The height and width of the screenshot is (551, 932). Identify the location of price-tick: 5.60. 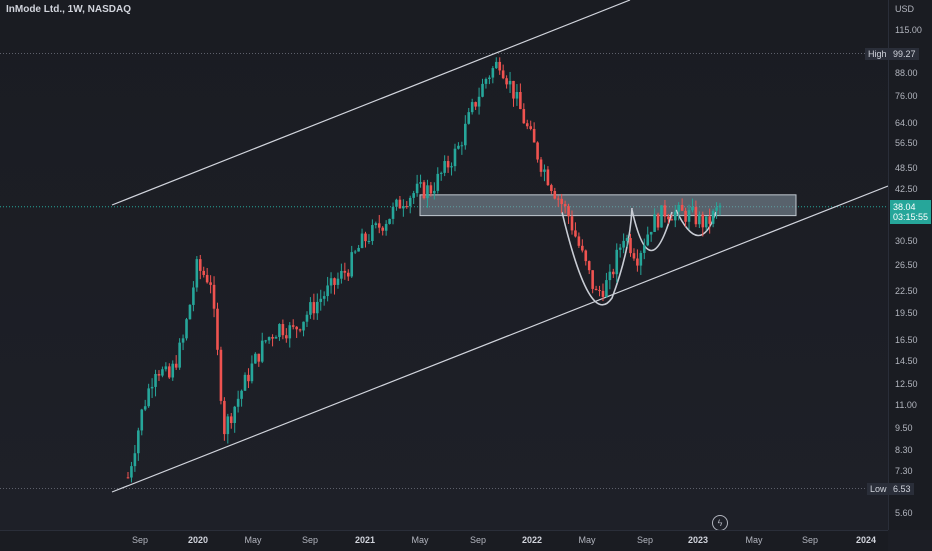
(904, 513).